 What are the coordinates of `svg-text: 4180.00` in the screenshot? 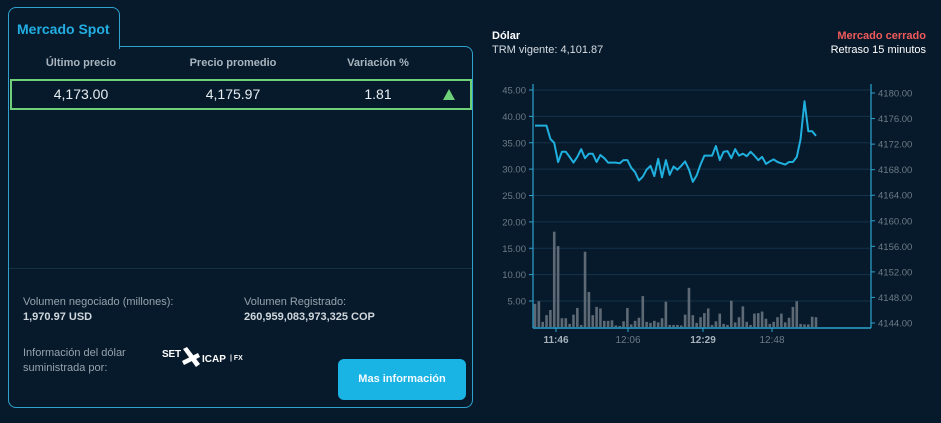 It's located at (895, 94).